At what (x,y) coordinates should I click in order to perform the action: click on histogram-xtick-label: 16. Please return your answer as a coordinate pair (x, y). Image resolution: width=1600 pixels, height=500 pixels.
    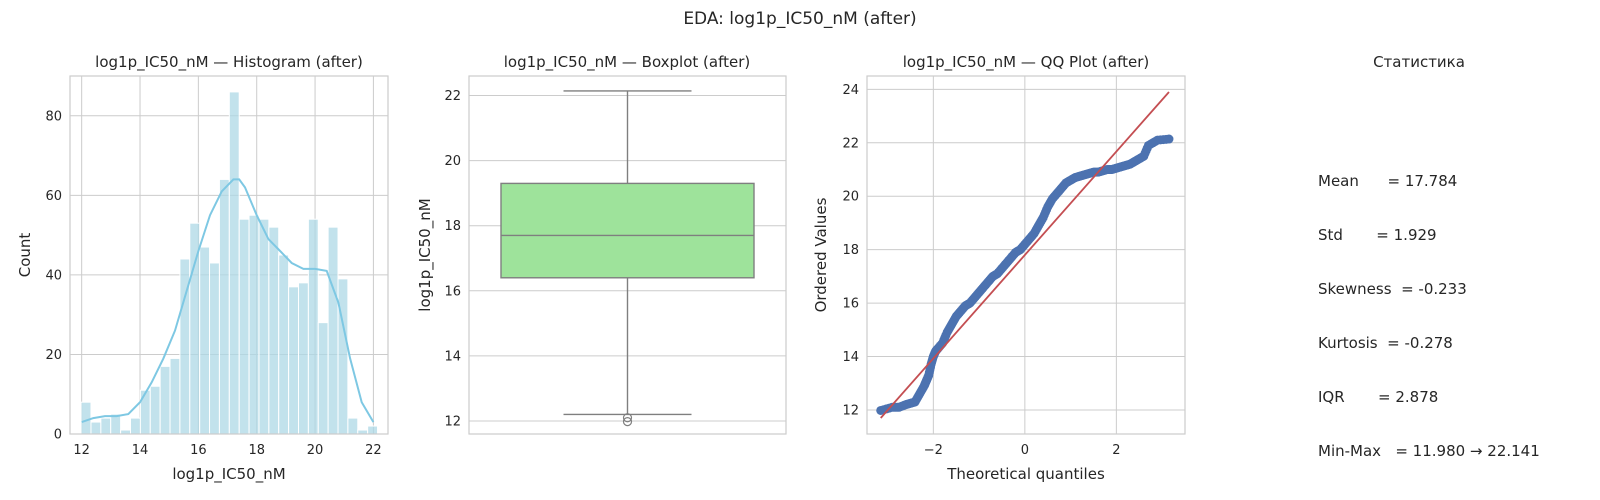
    Looking at the image, I should click on (198, 450).